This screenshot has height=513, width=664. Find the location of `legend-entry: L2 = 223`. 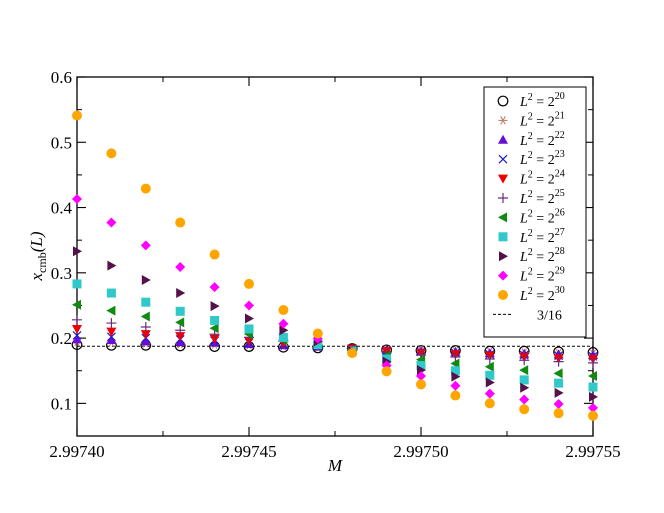

legend-entry: L2 = 223 is located at coordinates (531, 158).